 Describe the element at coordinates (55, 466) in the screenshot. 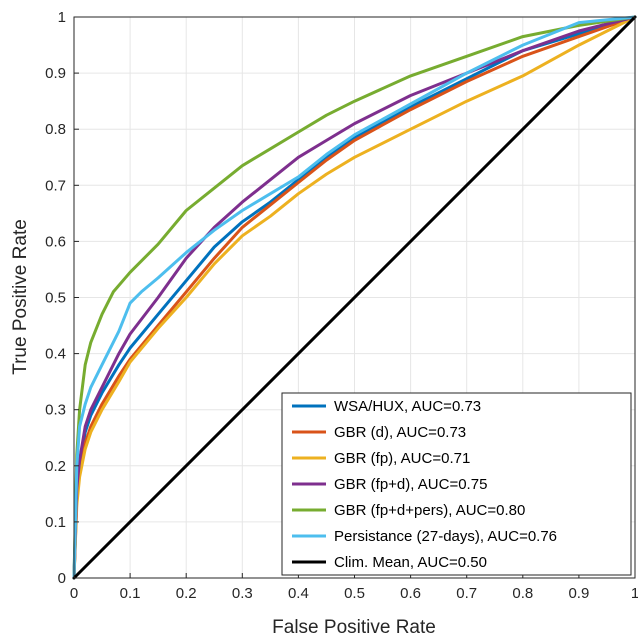

I see `y-tick-label: 0.2` at that location.